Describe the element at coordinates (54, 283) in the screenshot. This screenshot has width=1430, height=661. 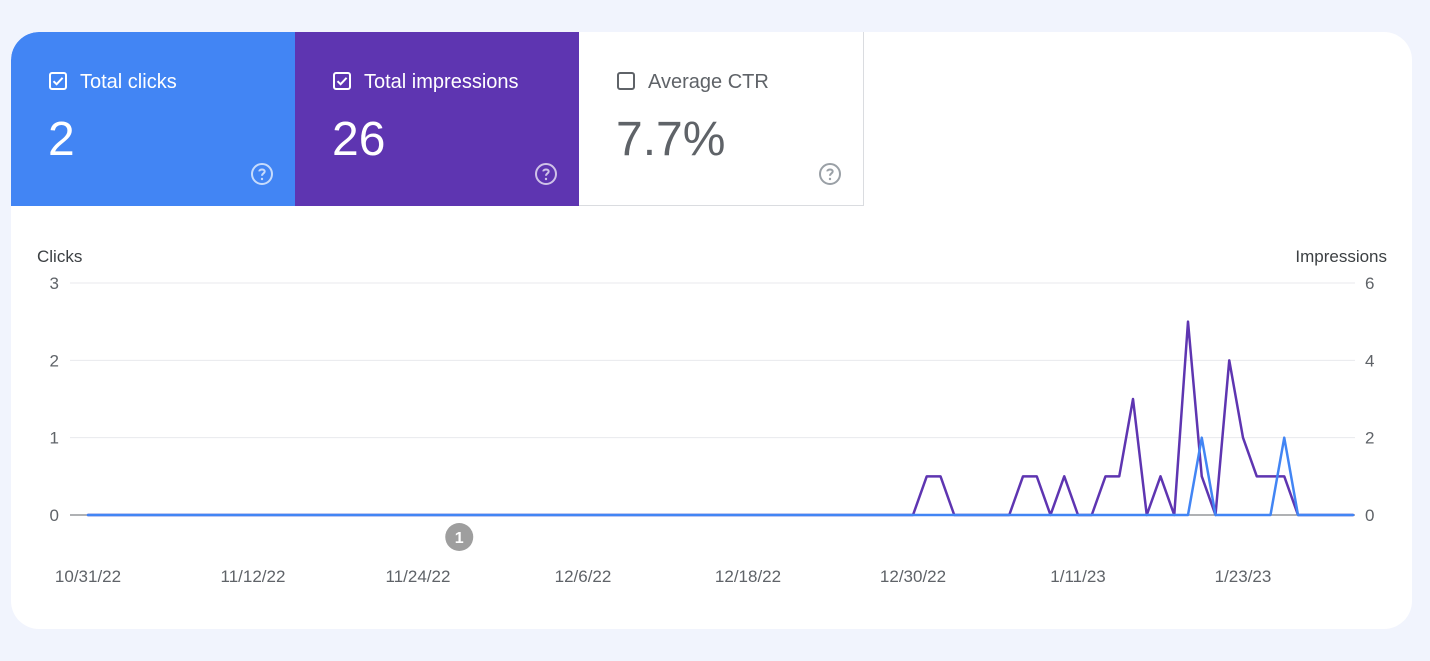
I see `left-axis-tick-label: 3` at that location.